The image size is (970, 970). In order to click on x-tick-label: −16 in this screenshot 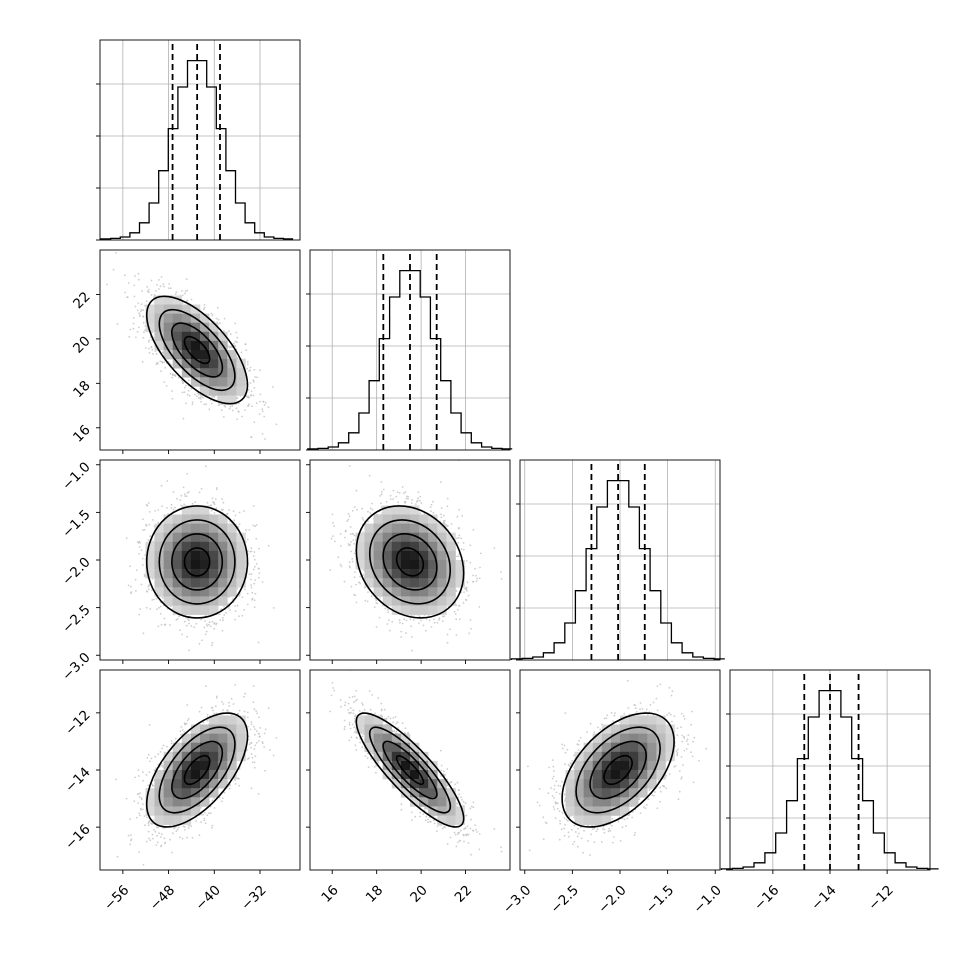, I will do `click(766, 897)`.